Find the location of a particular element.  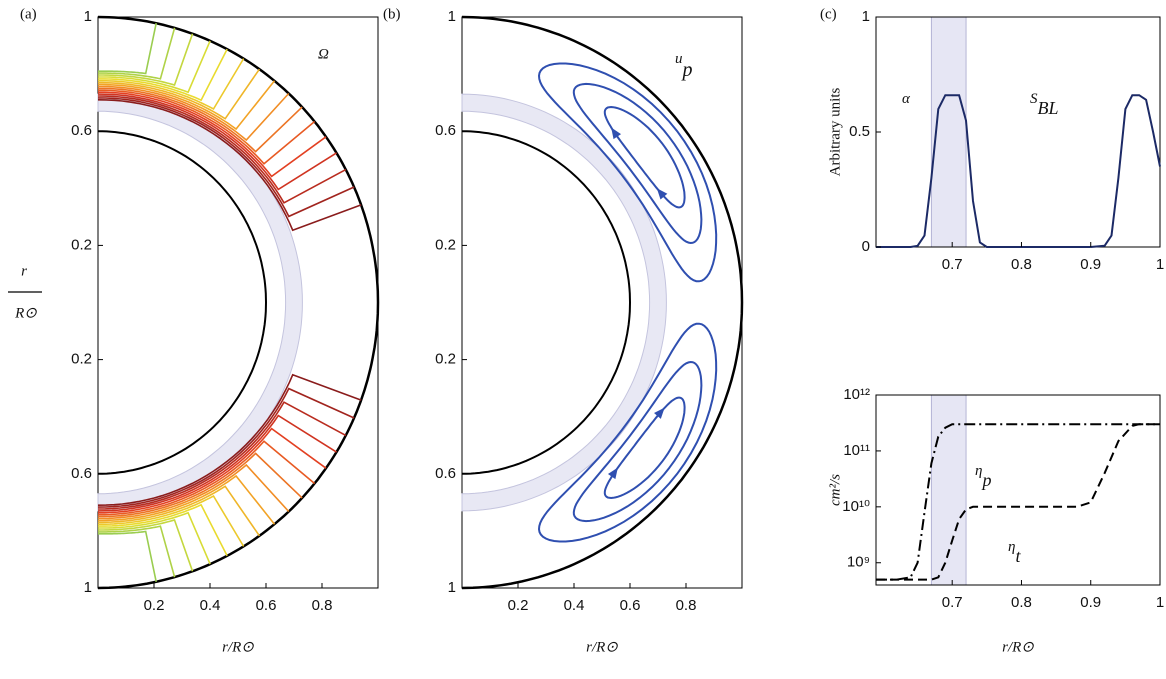

series-label-sub: p is located at coordinates (985, 480).